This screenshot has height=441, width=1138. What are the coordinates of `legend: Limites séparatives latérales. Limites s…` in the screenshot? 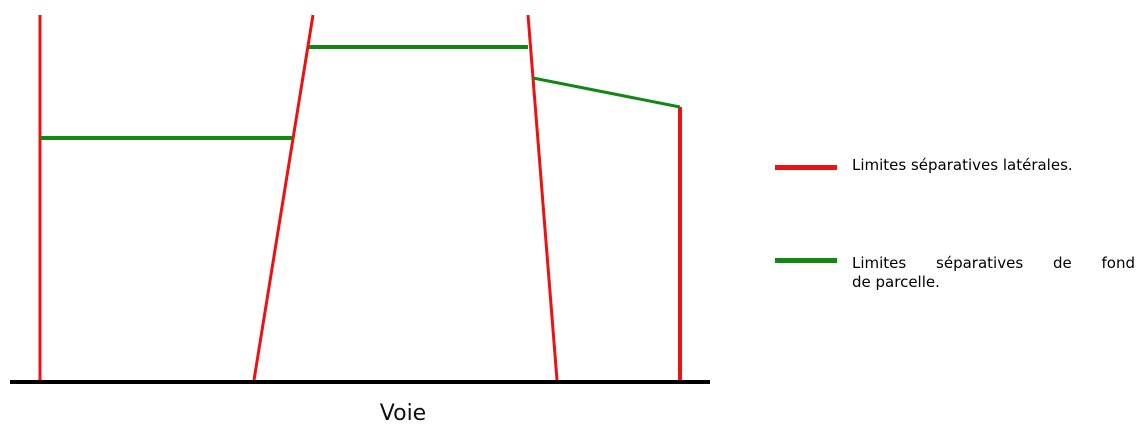 It's located at (955, 210).